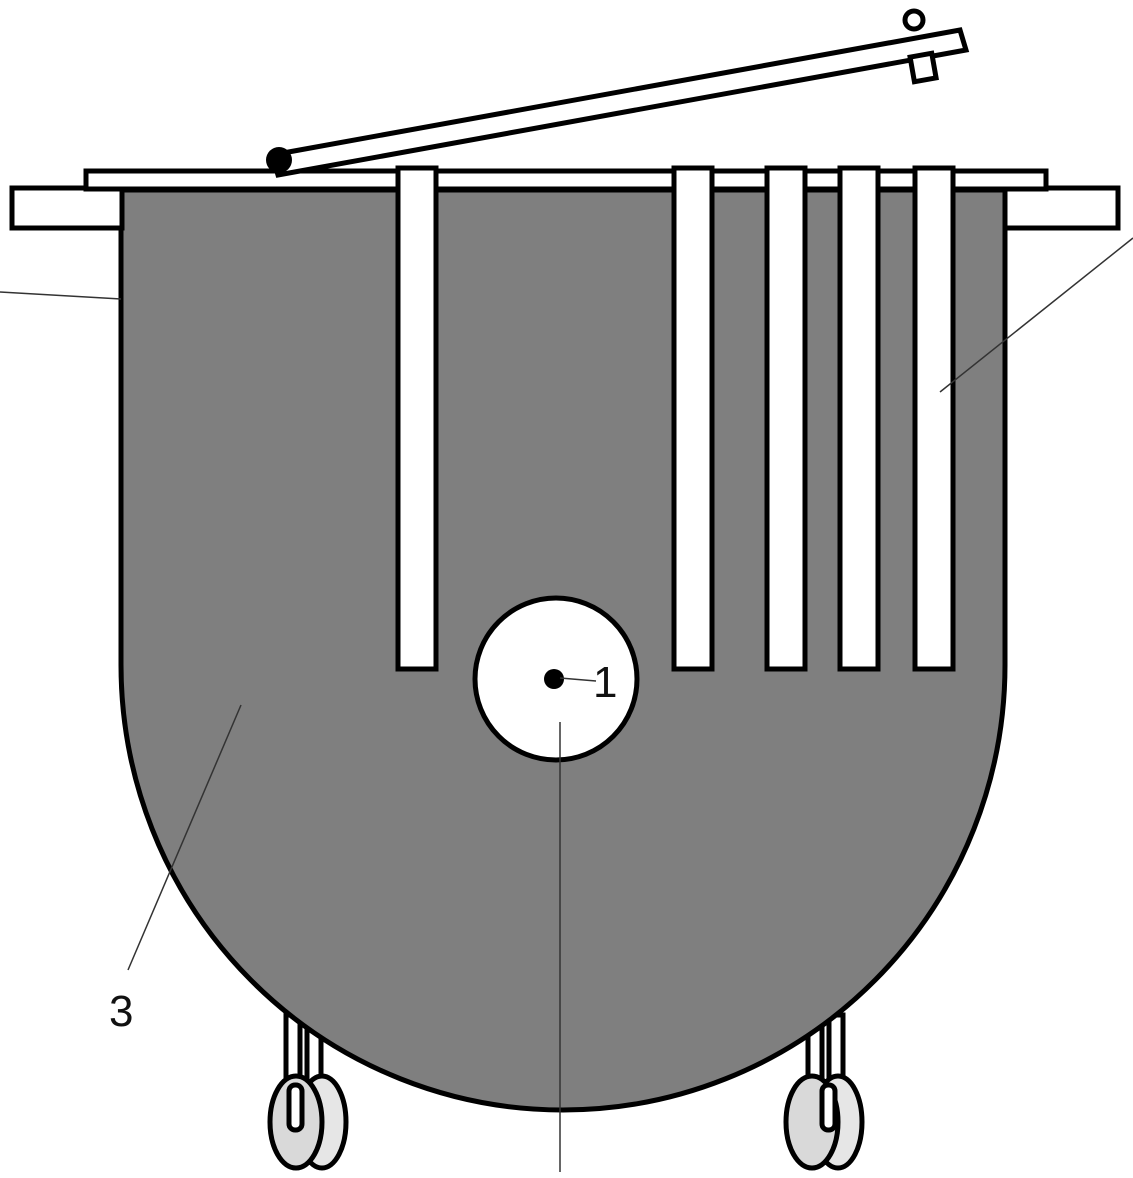 This screenshot has width=1133, height=1178. I want to click on right-flange, so click(1061, 208).